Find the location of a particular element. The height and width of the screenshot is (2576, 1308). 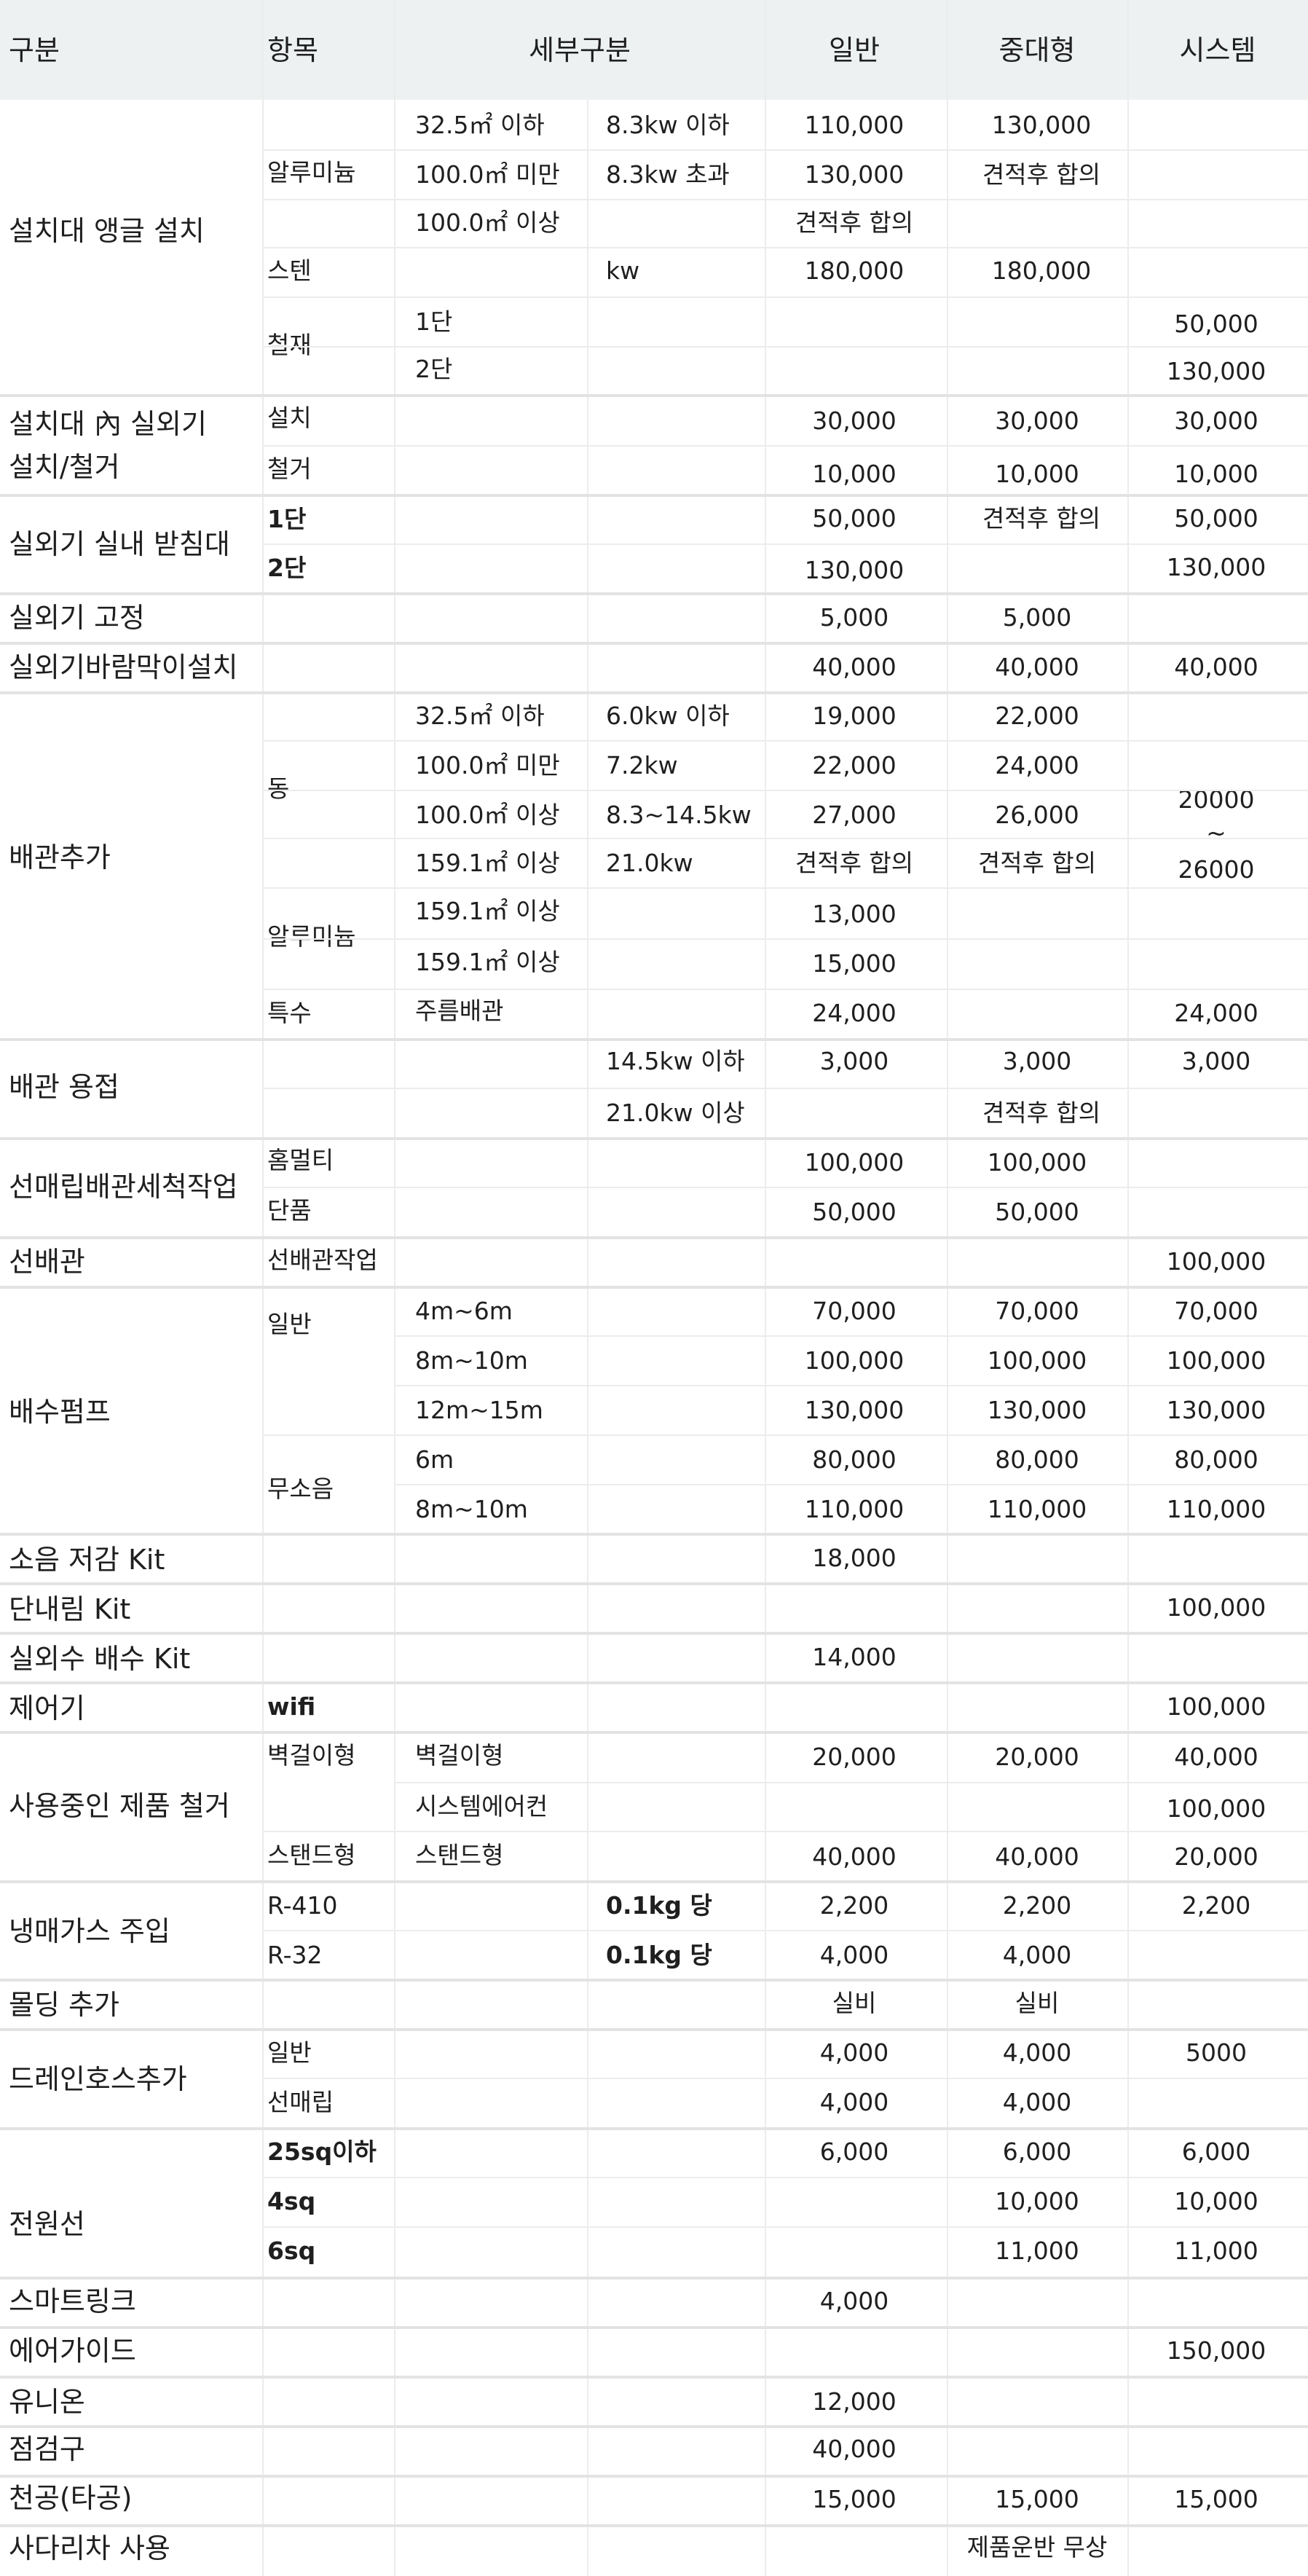

cell: 벽걸이형 is located at coordinates (460, 1755).